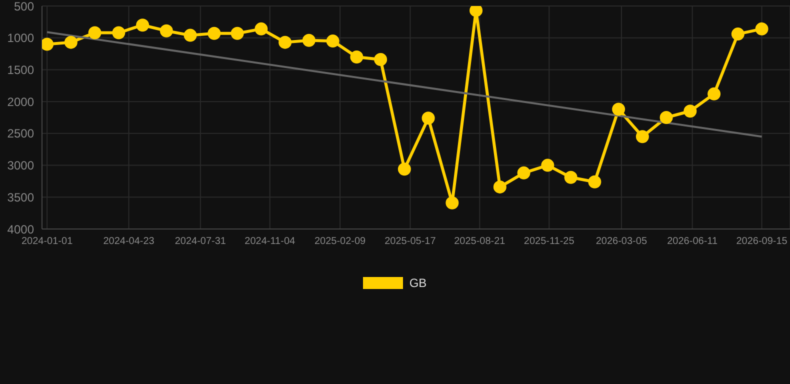 This screenshot has height=384, width=790. I want to click on x-tick-label: 2025-08-21, so click(480, 242).